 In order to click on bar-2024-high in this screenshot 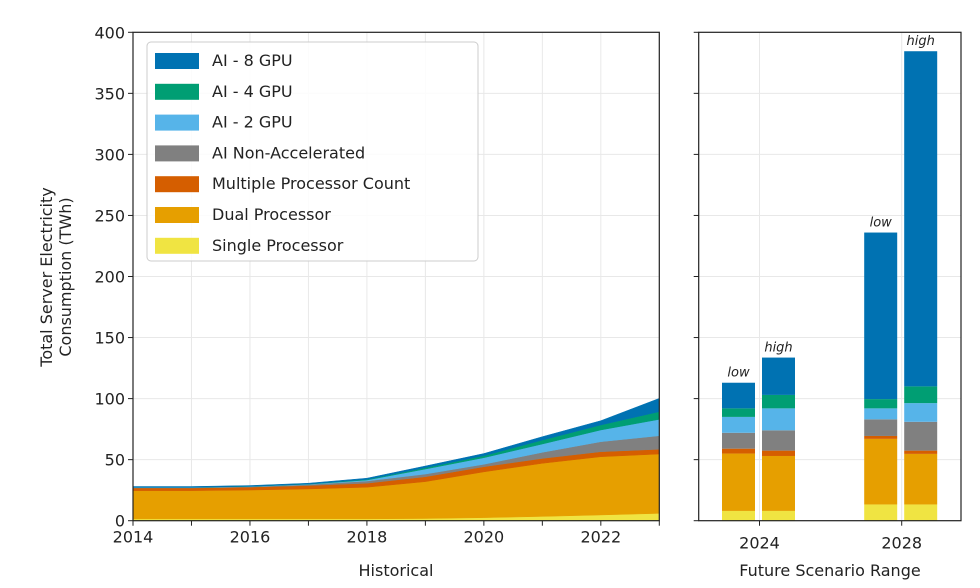, I will do `click(778, 439)`.